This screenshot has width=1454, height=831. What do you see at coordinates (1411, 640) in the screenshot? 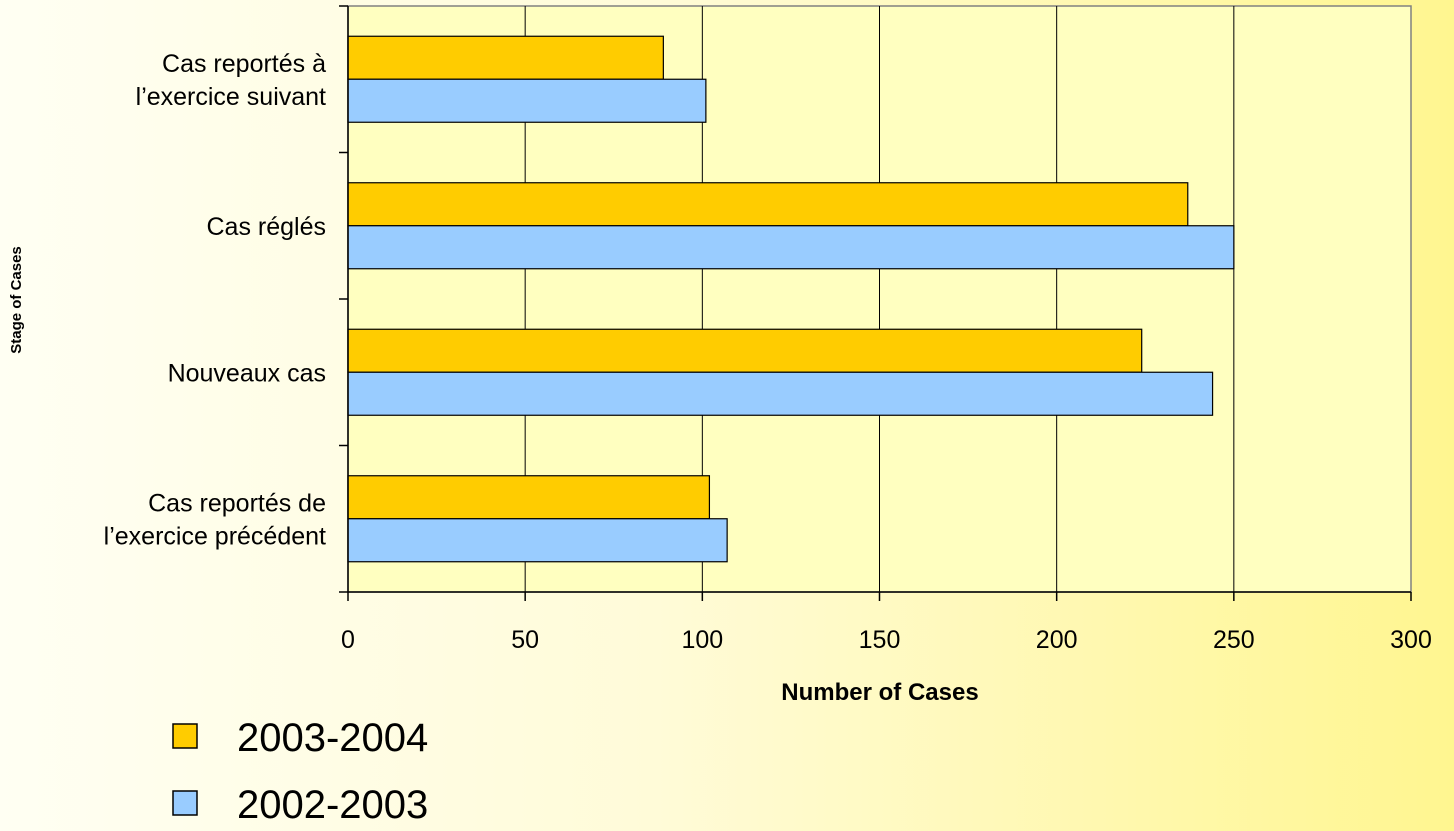
I see `x-tick-label: 300` at bounding box center [1411, 640].